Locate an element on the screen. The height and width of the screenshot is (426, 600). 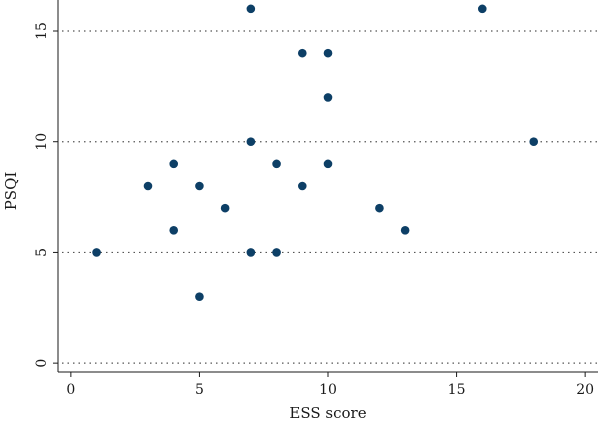
x-tick-label-5: 5 is located at coordinates (199, 390).